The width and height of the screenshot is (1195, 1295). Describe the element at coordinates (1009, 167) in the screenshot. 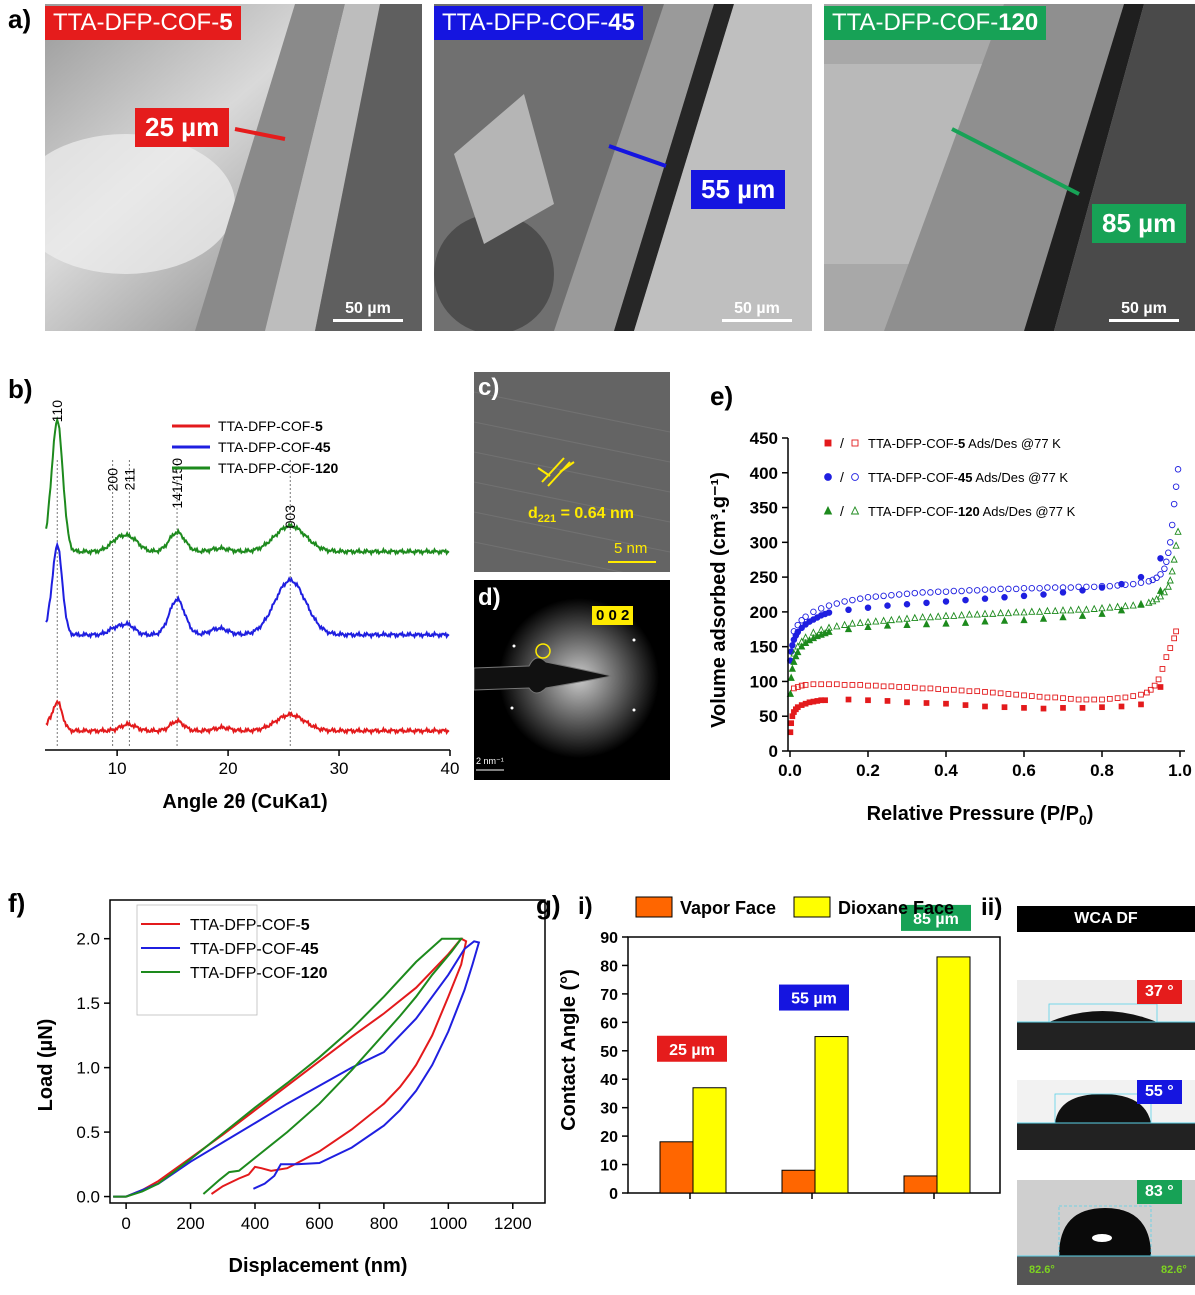

I see `sem-image-cof120: TTA-DFP-COF-120 85 µm 50 µm` at that location.